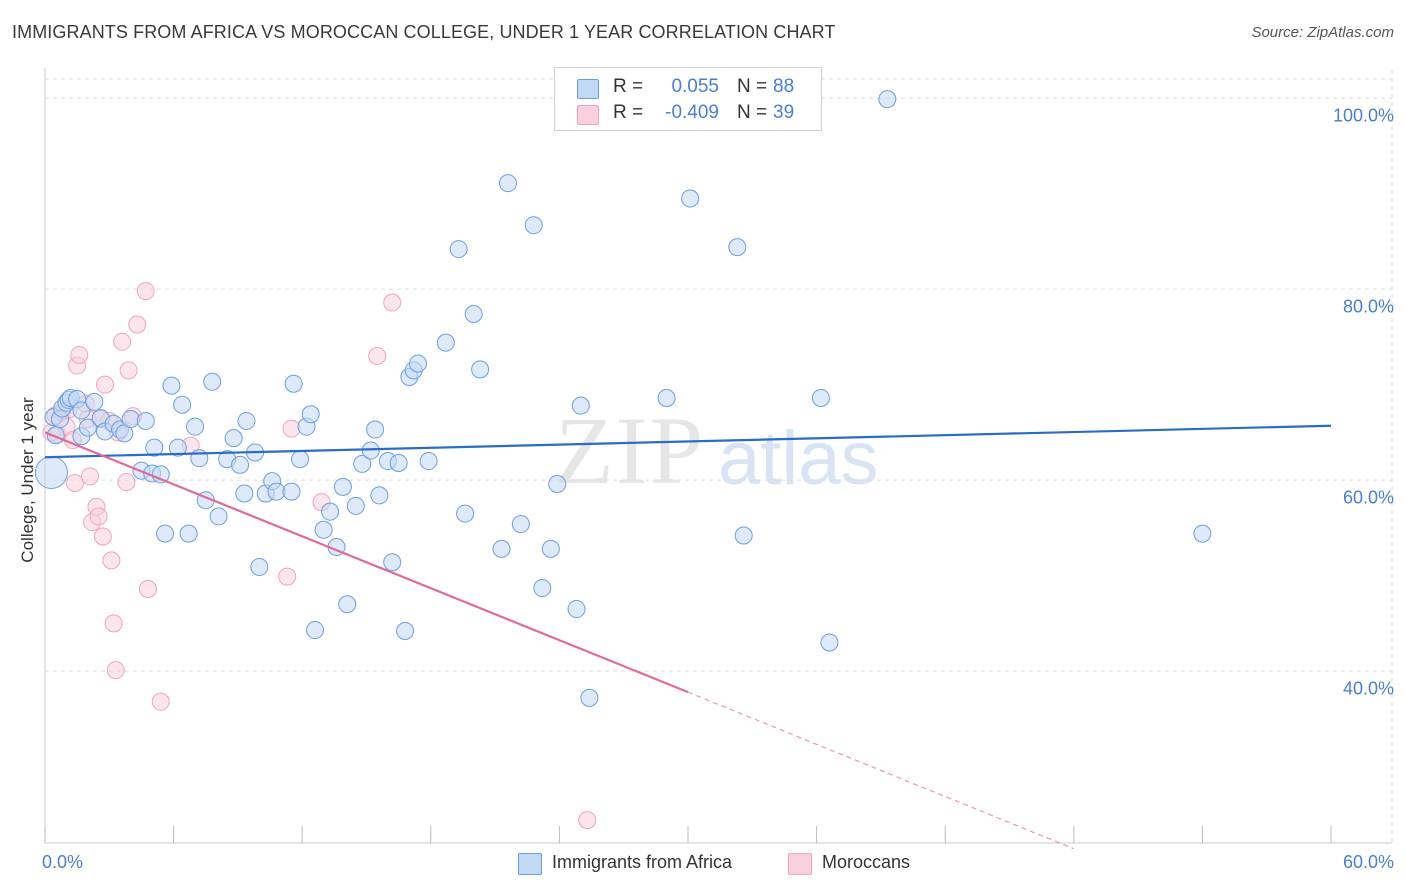 The height and width of the screenshot is (892, 1406). I want to click on y-tick-label: 80.0%, so click(1368, 306).